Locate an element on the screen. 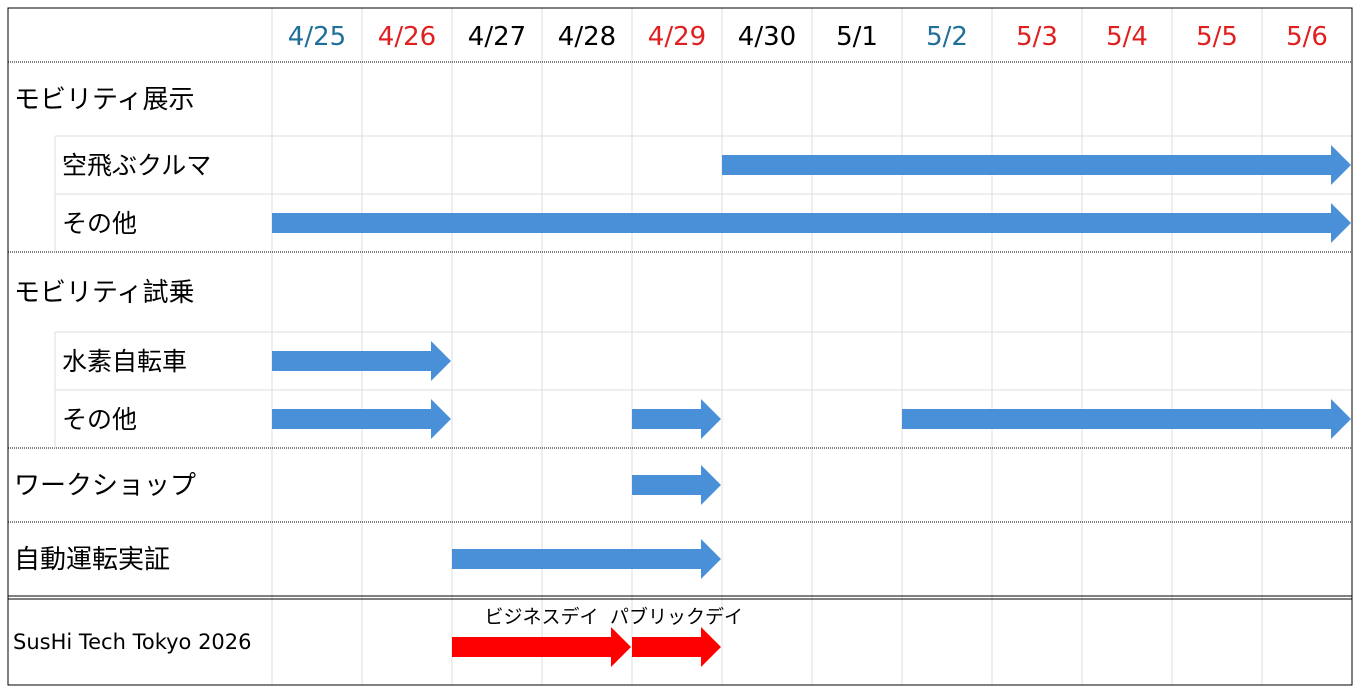 The height and width of the screenshot is (691, 1360). date-label: 5/1 is located at coordinates (857, 37).